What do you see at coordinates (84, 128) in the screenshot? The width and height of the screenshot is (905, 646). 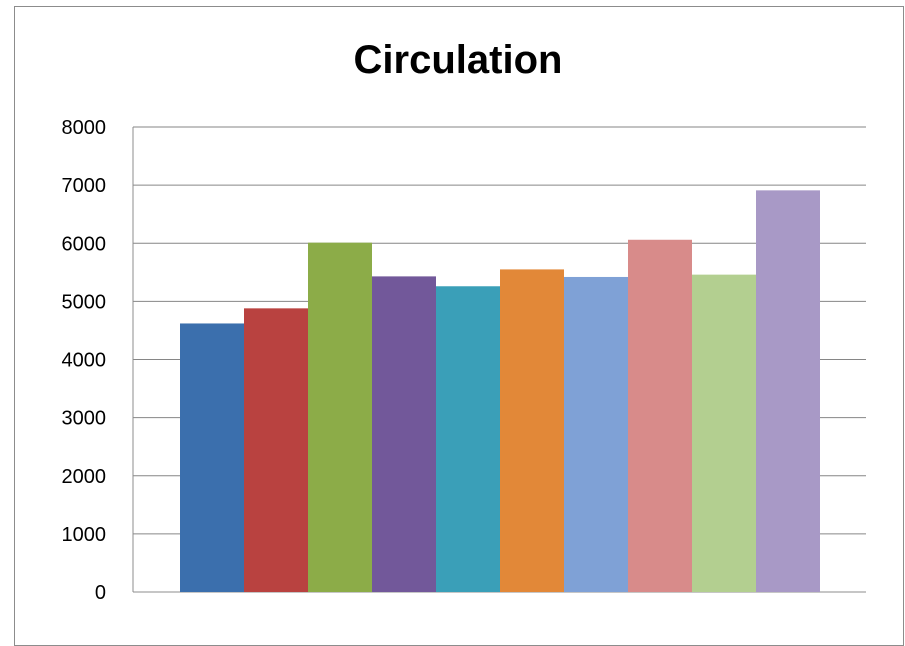 I see `y-tick-label-8000: 8000` at bounding box center [84, 128].